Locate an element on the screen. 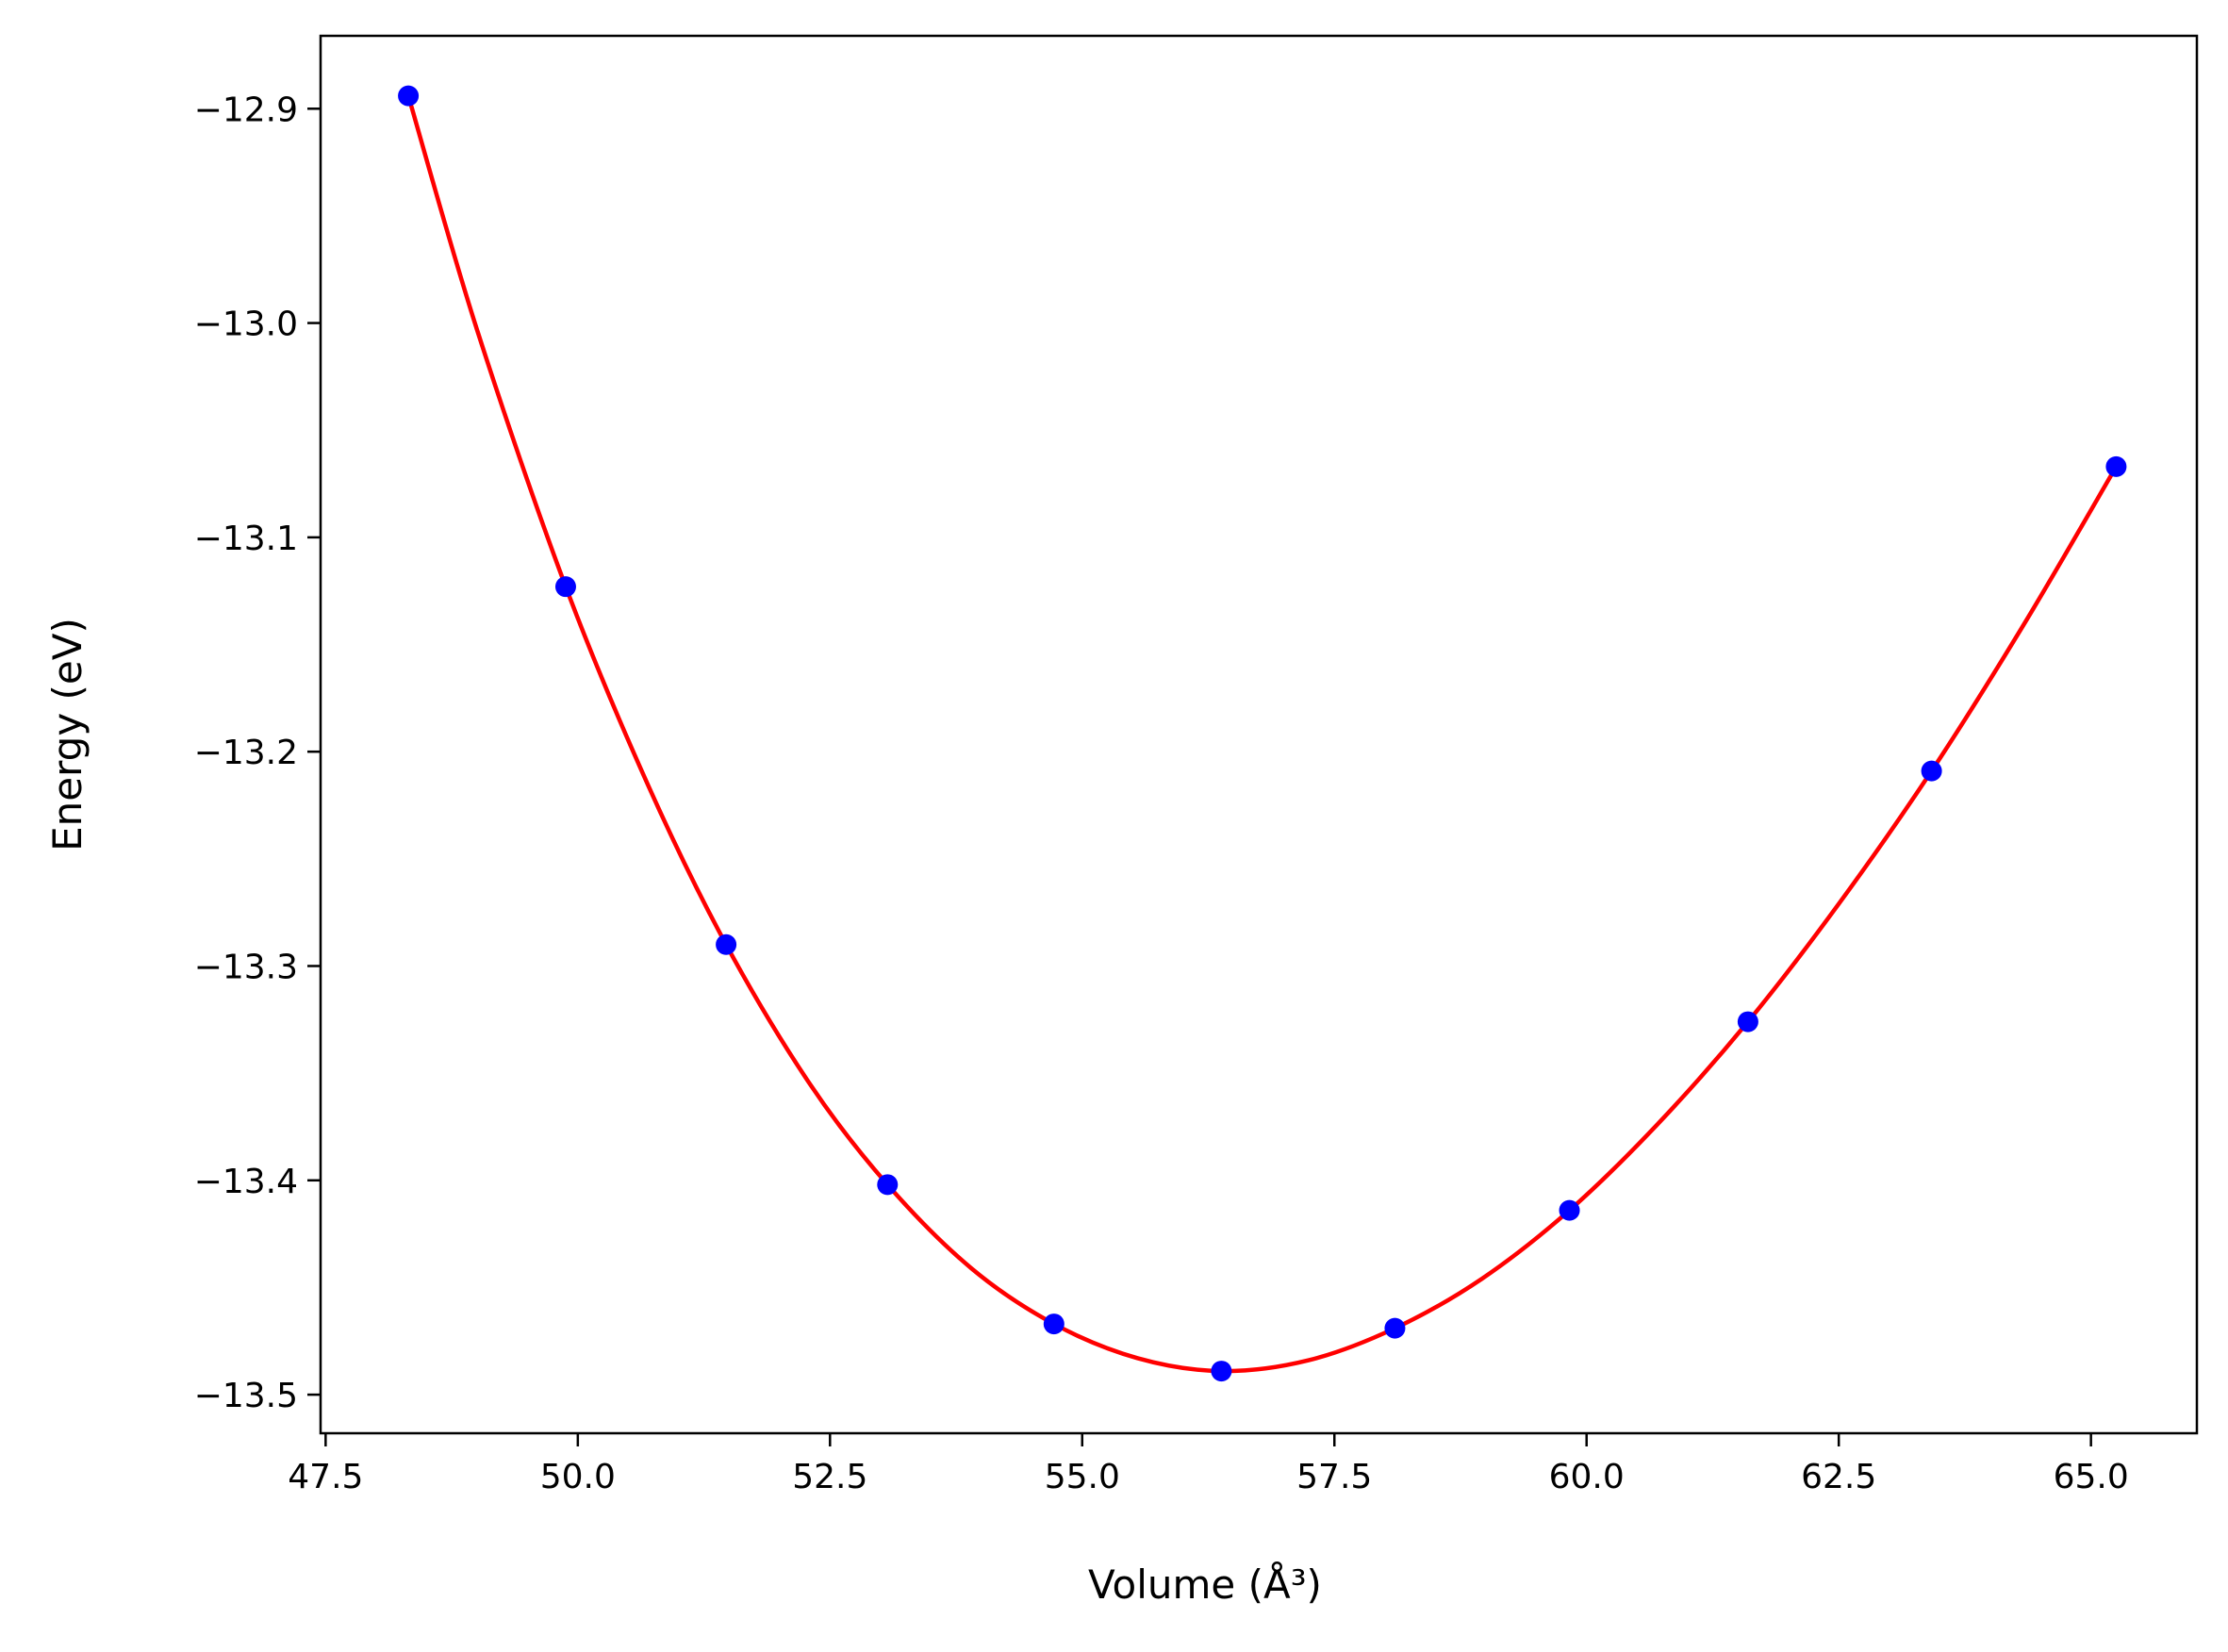 The height and width of the screenshot is (1652, 2228). x-axis-label: Volume (Å³) is located at coordinates (1205, 1584).